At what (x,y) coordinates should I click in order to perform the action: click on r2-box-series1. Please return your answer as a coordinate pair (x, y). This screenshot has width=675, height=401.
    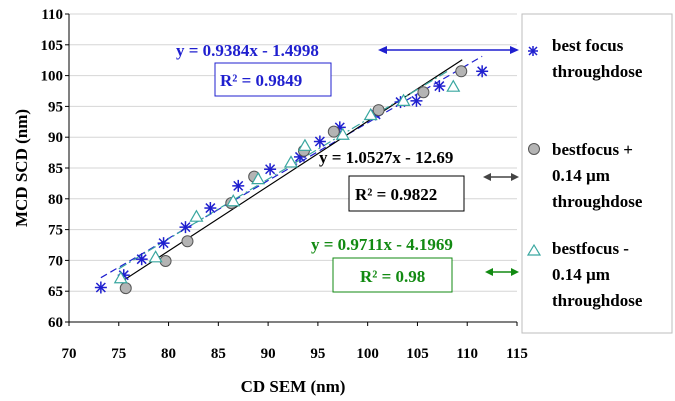
    Looking at the image, I should click on (273, 79).